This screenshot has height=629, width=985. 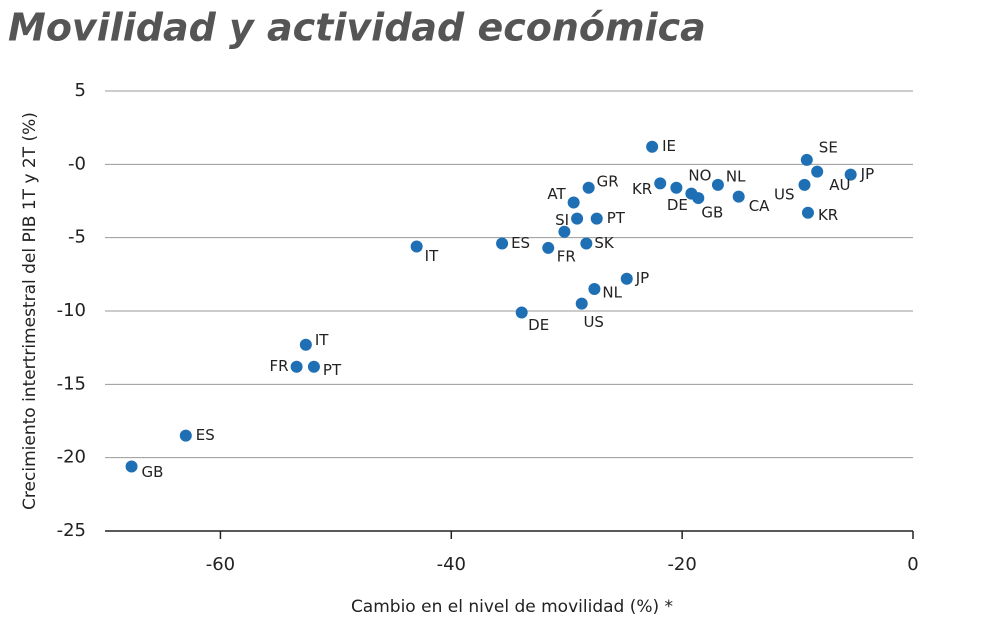 What do you see at coordinates (71, 383) in the screenshot?
I see `y-tick-label: -15` at bounding box center [71, 383].